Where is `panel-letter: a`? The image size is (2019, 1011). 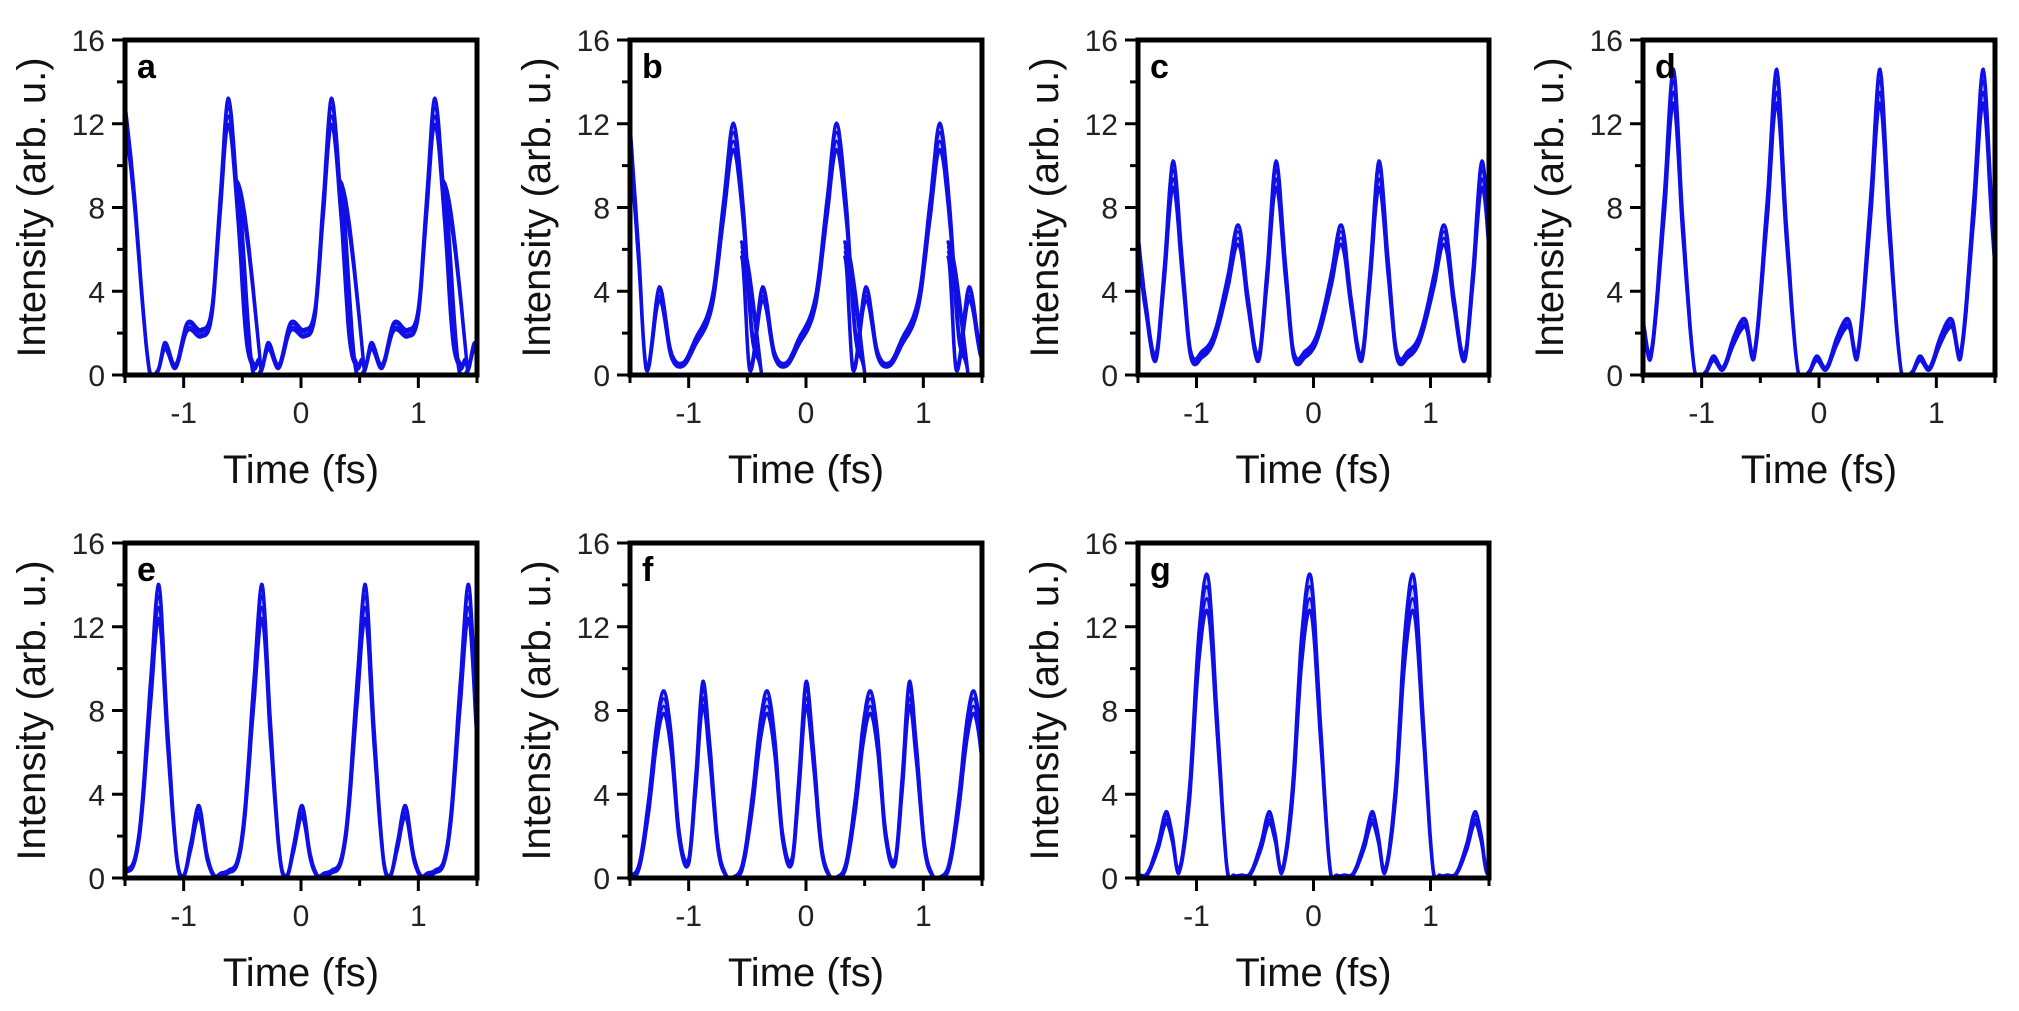
panel-letter: a is located at coordinates (147, 67).